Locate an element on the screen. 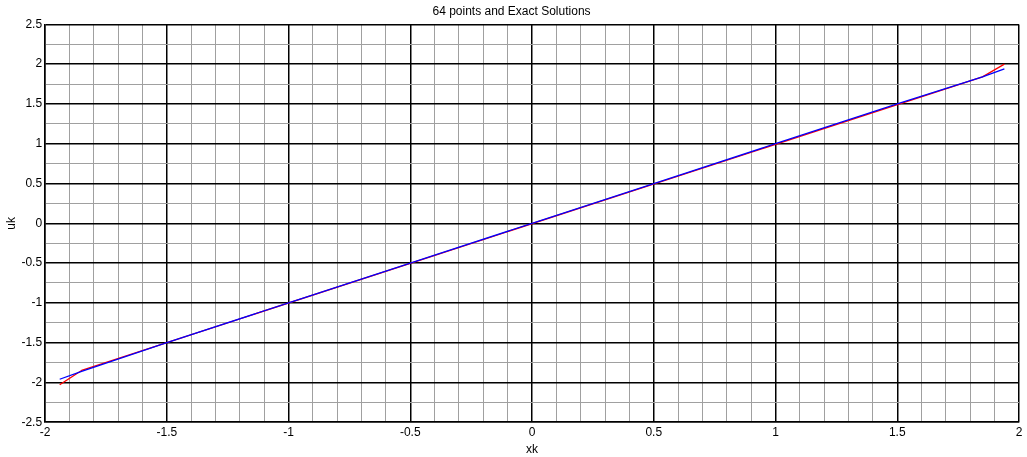 The image size is (1027, 457). y-tick-label: -0.5 is located at coordinates (32, 262).